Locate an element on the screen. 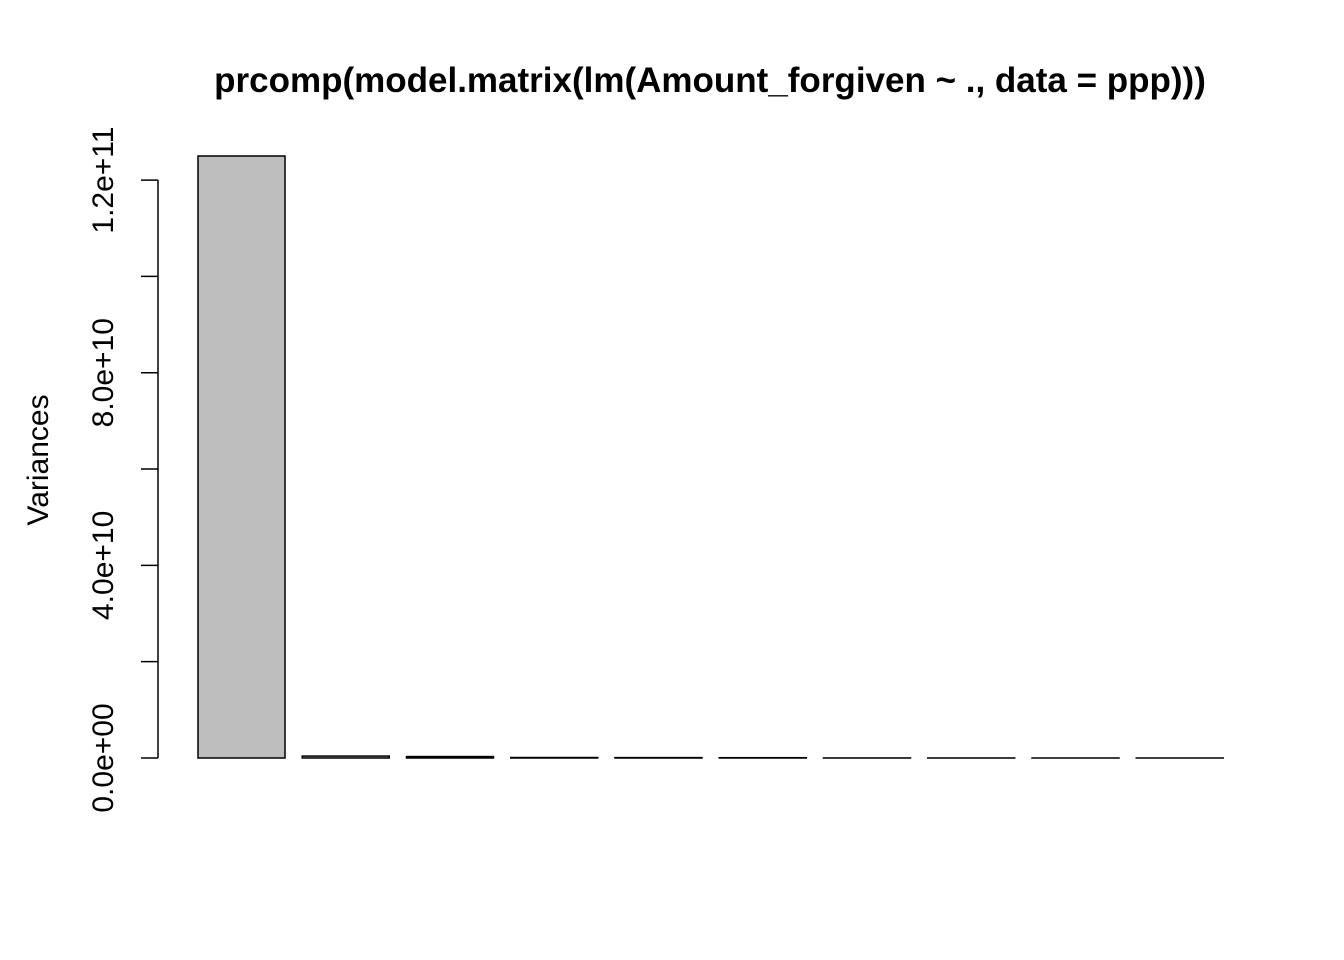  y-tick-label: 8.0e+10 is located at coordinates (103, 372).